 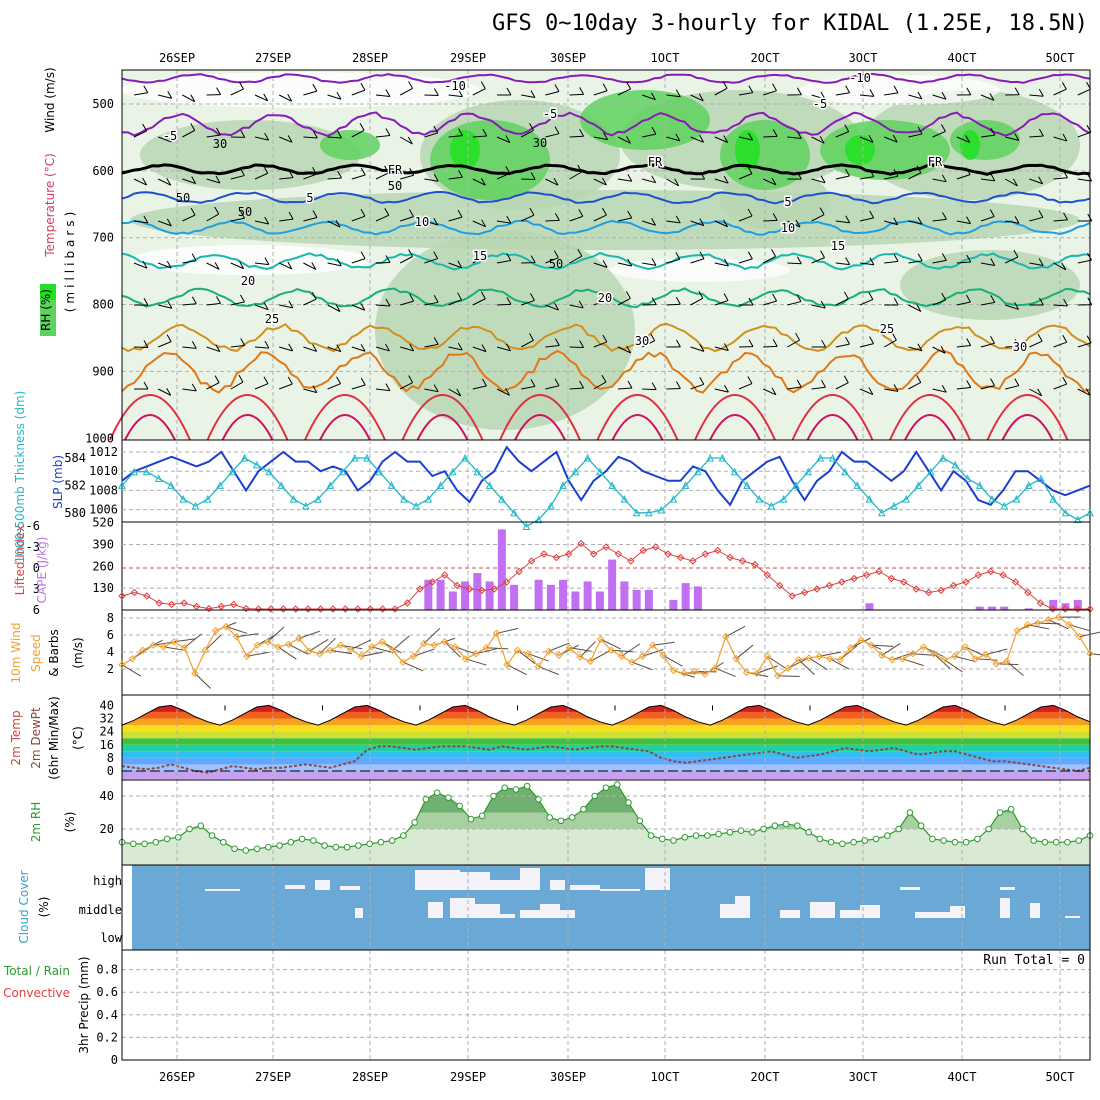 I want to click on rh-contour-label: 30, so click(x=540, y=143).